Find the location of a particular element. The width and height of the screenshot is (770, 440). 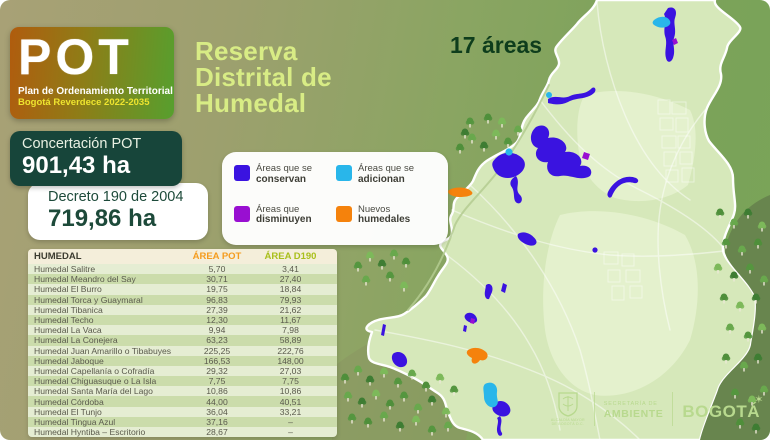

area-pot-value: 7,75 is located at coordinates (217, 381).